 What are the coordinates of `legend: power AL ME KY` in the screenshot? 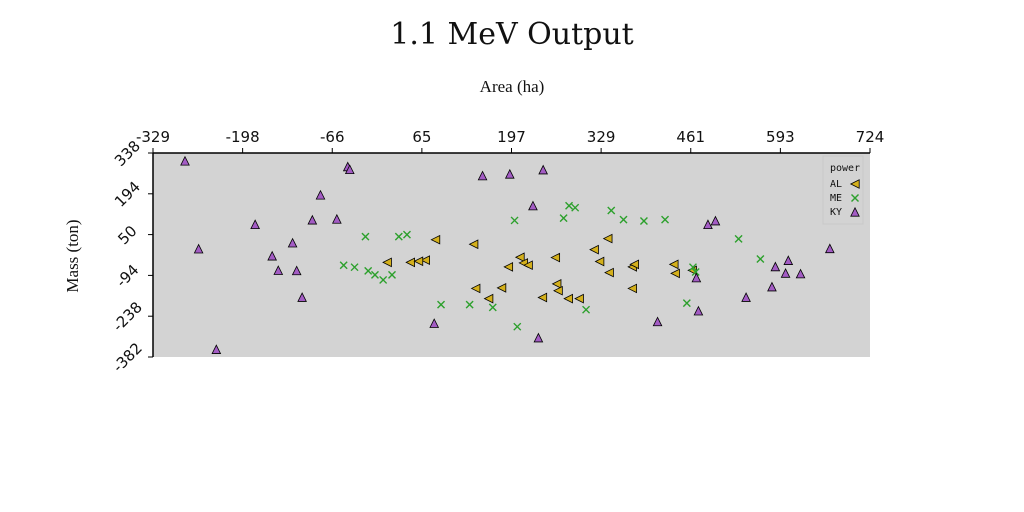 It's located at (843, 190).